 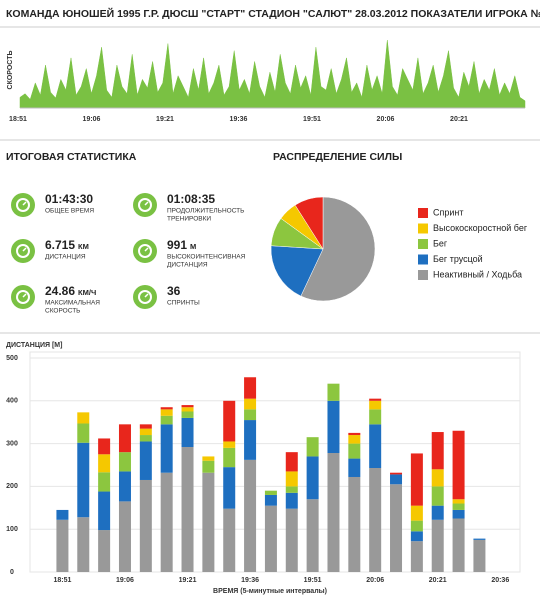 I want to click on stat-label: СКОРОСТЬ, so click(x=62, y=311).